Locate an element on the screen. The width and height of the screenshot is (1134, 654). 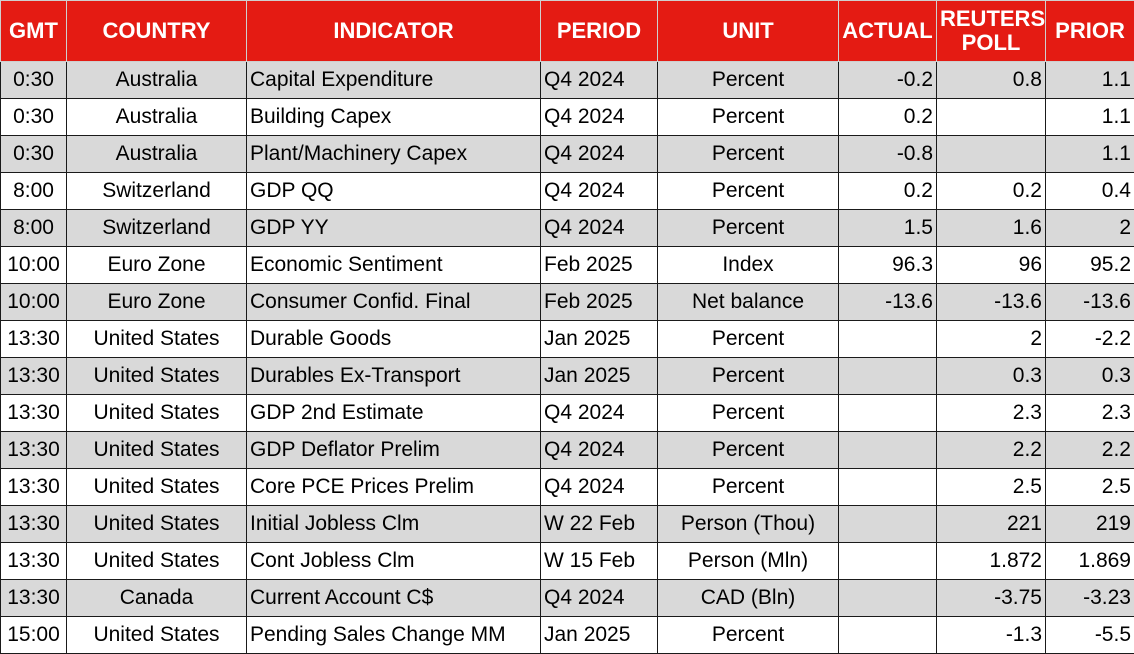
cell-unit: Person (Thou) is located at coordinates (748, 524).